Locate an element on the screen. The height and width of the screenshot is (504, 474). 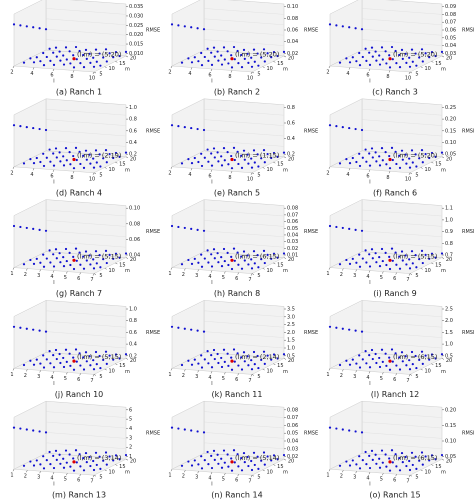
x-tick-label: 7 is located at coordinates (407, 482).